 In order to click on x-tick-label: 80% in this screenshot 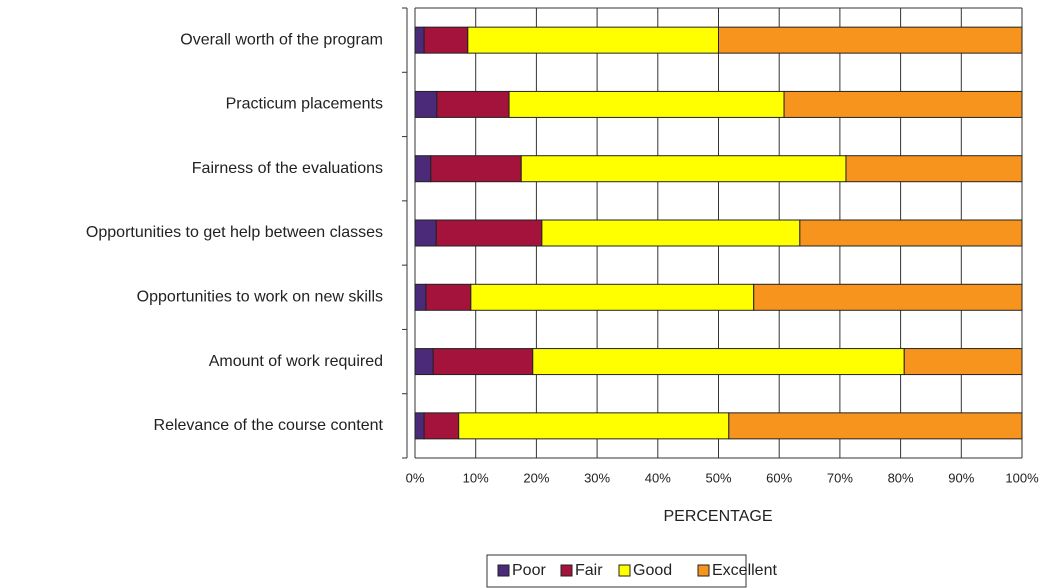, I will do `click(901, 477)`.